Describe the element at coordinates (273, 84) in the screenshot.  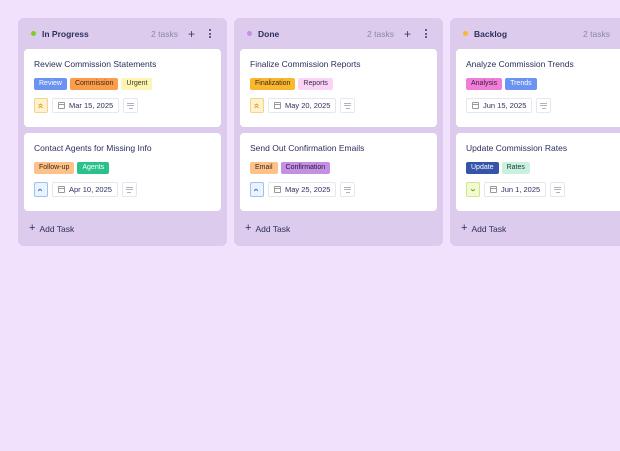
I see `tag: Finalization` at that location.